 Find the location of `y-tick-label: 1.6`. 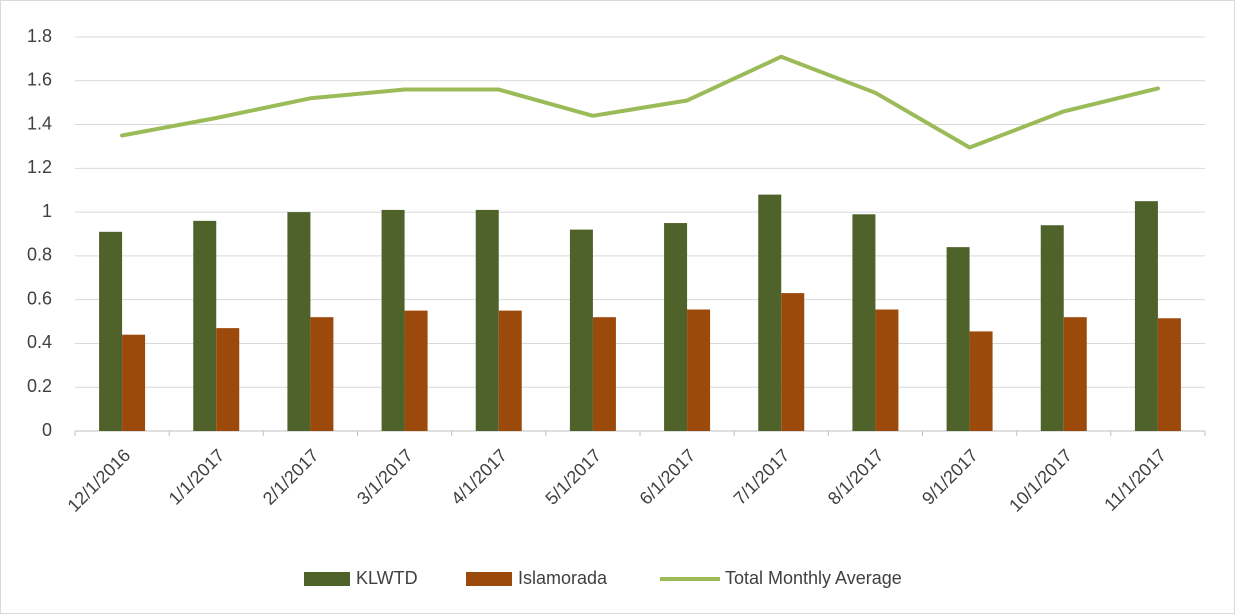

y-tick-label: 1.6 is located at coordinates (39, 80).